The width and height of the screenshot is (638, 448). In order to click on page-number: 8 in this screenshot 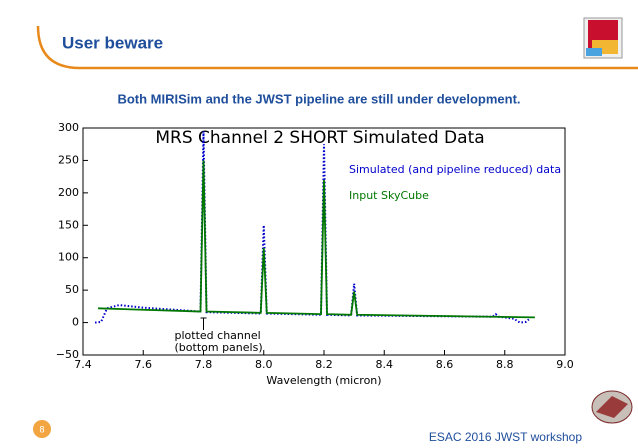, I will do `click(41, 429)`.